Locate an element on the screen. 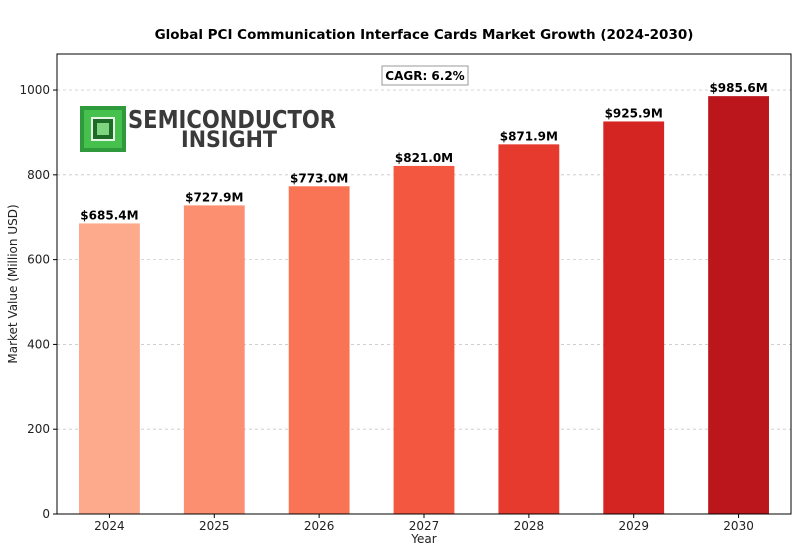 This screenshot has width=800, height=553. cagr-text: CAGR: 6.2% is located at coordinates (424, 76).